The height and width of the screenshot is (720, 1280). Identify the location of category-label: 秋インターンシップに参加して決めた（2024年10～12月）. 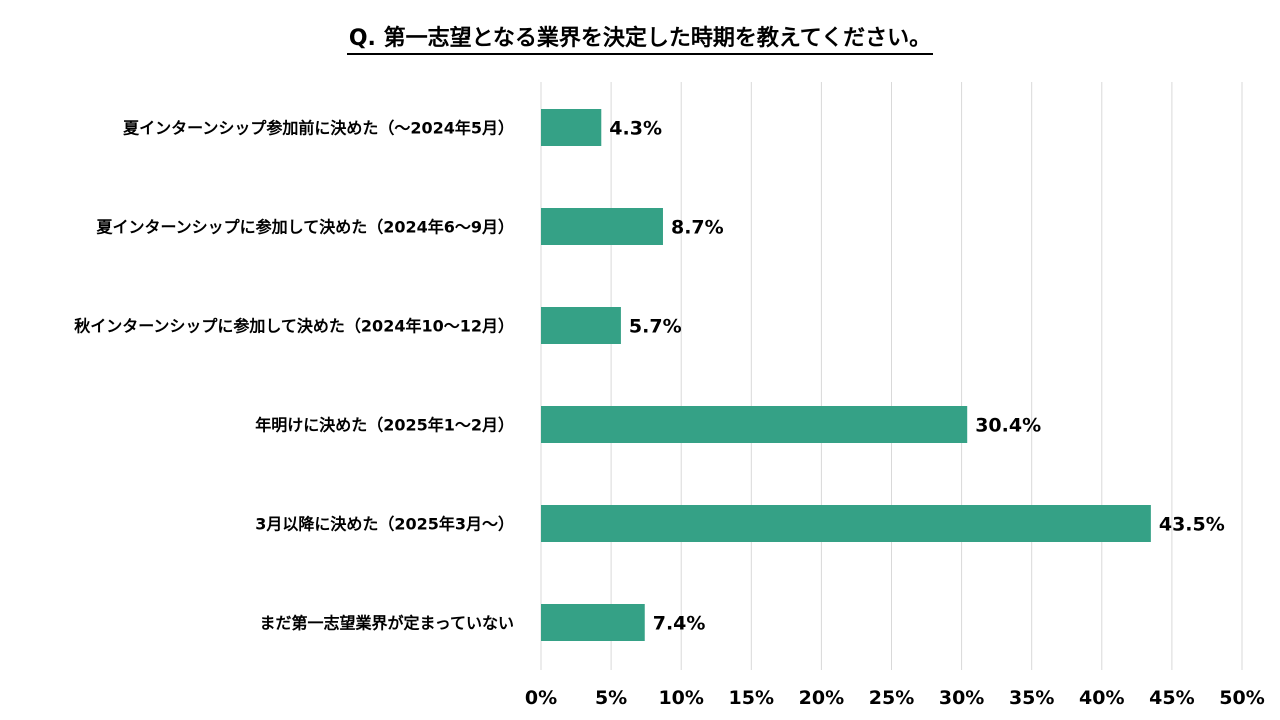
(294, 326).